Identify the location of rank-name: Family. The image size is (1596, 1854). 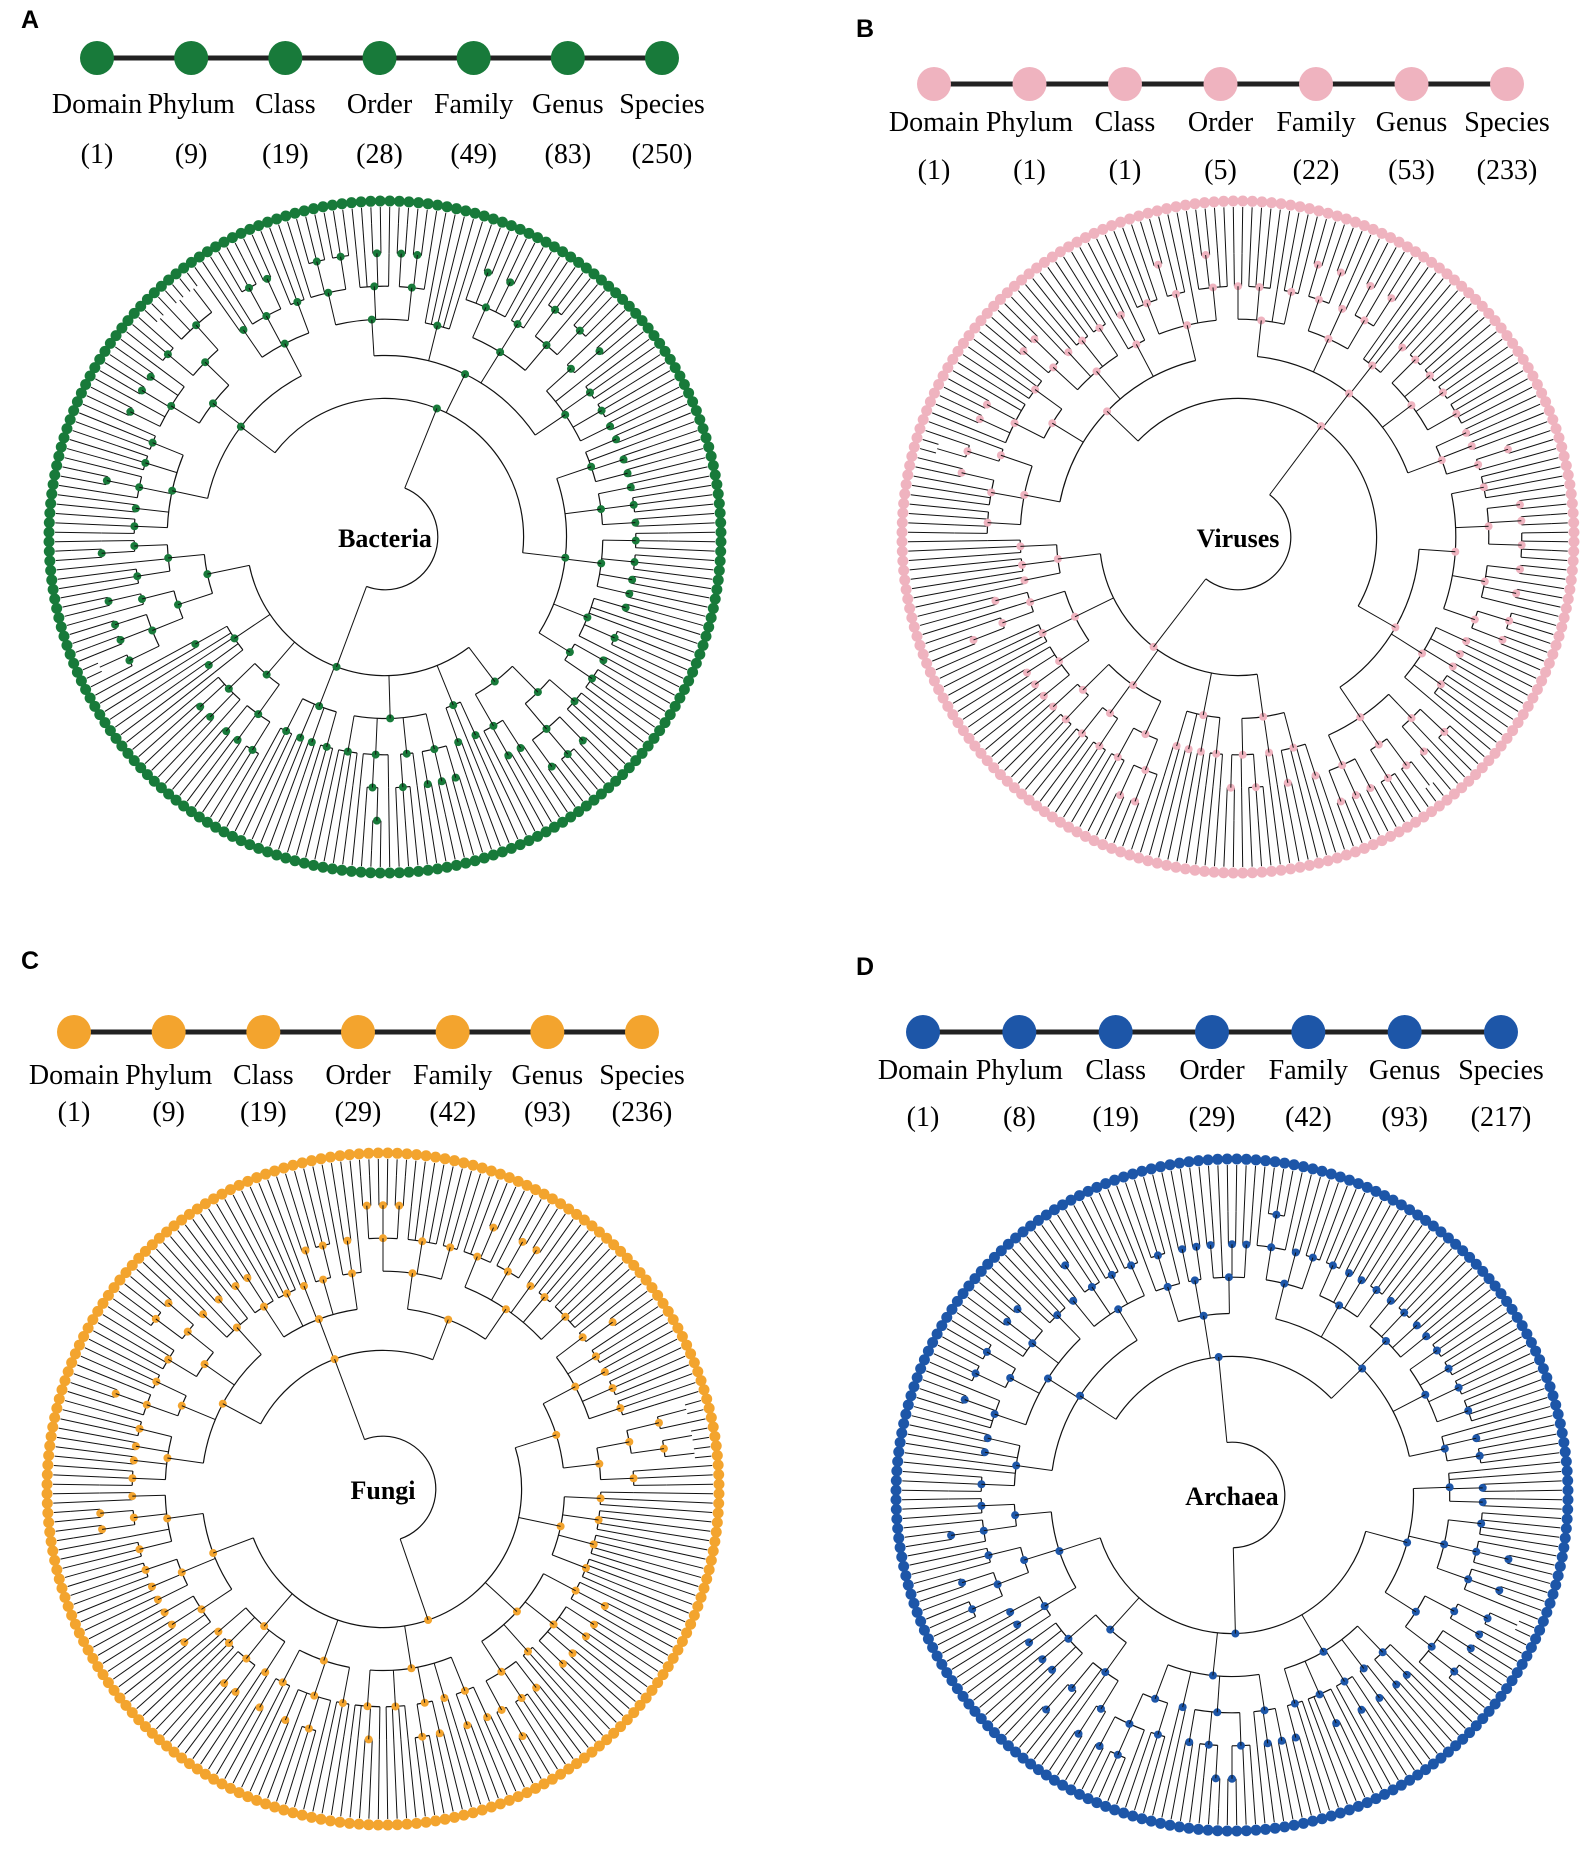
(452, 1075).